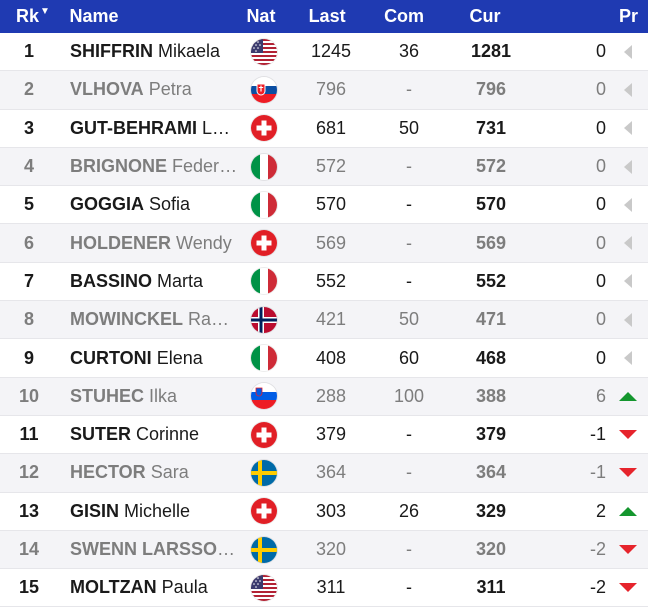 This screenshot has height=608, width=648. I want to click on athlete-first-name: Mikaela, so click(189, 51).